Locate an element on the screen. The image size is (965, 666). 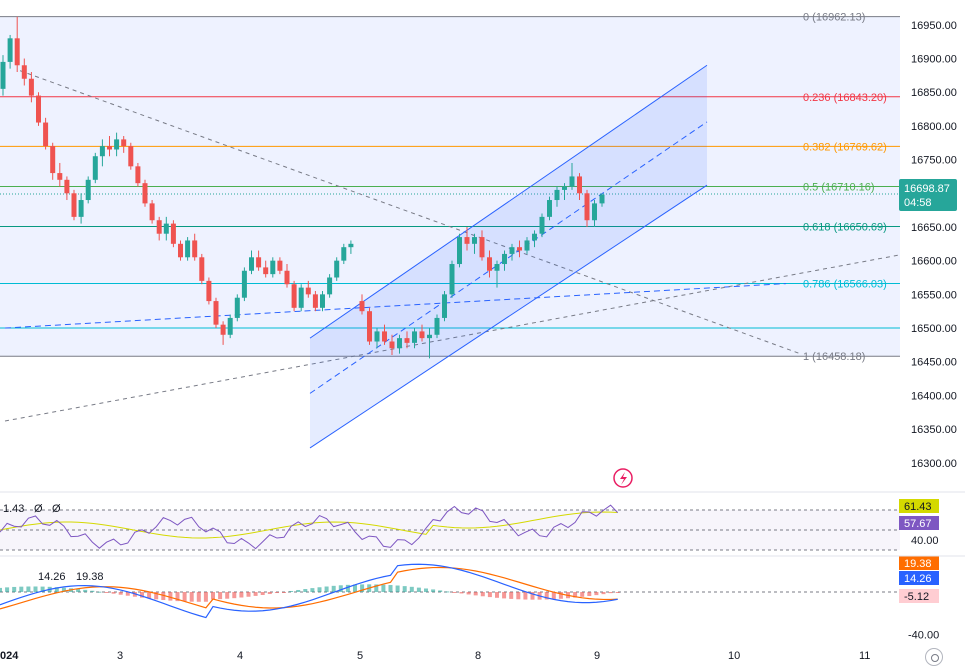
time-tick-label: 9 is located at coordinates (597, 656).